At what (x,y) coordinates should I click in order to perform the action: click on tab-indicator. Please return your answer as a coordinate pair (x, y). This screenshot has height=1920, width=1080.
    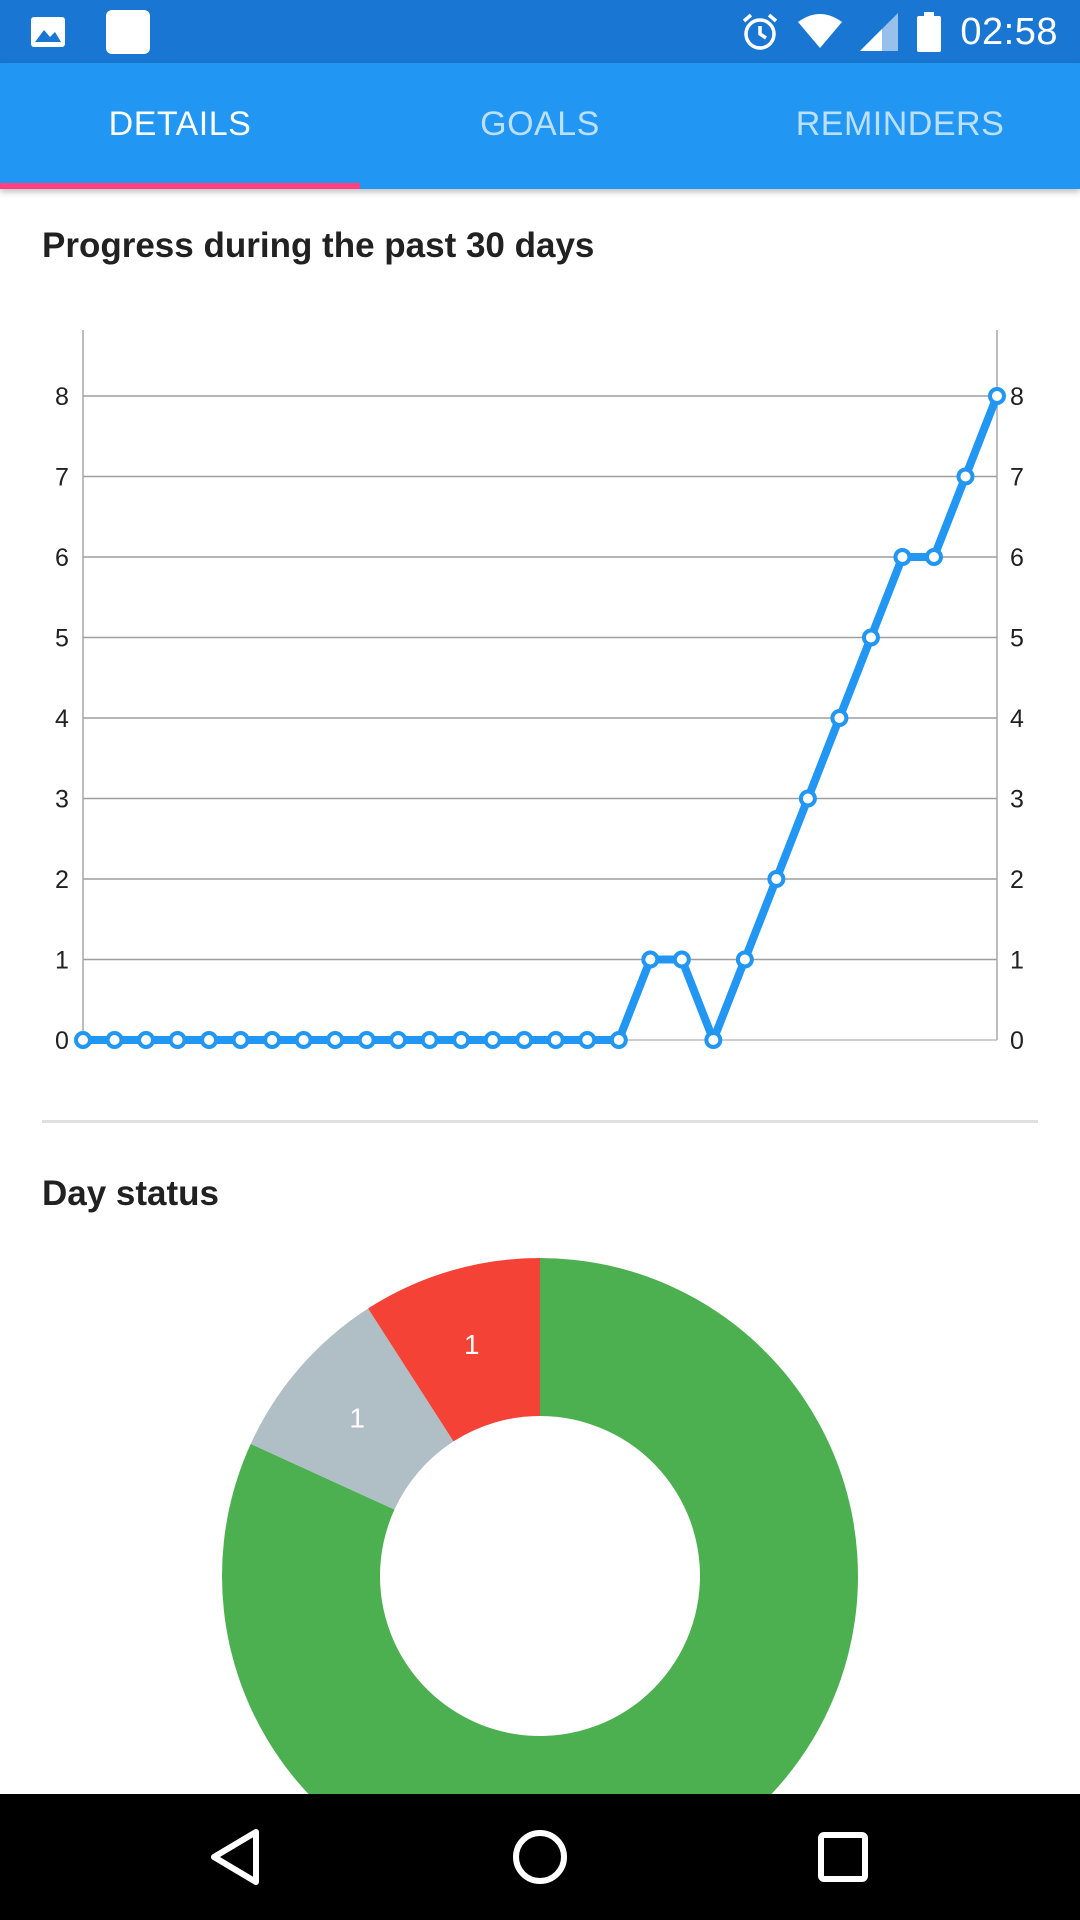
    Looking at the image, I should click on (180, 186).